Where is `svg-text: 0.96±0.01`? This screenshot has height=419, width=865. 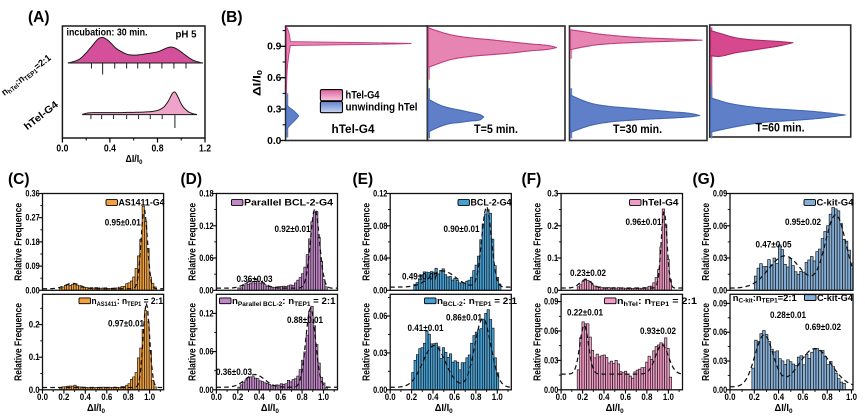
svg-text: 0.96±0.01 is located at coordinates (644, 222).